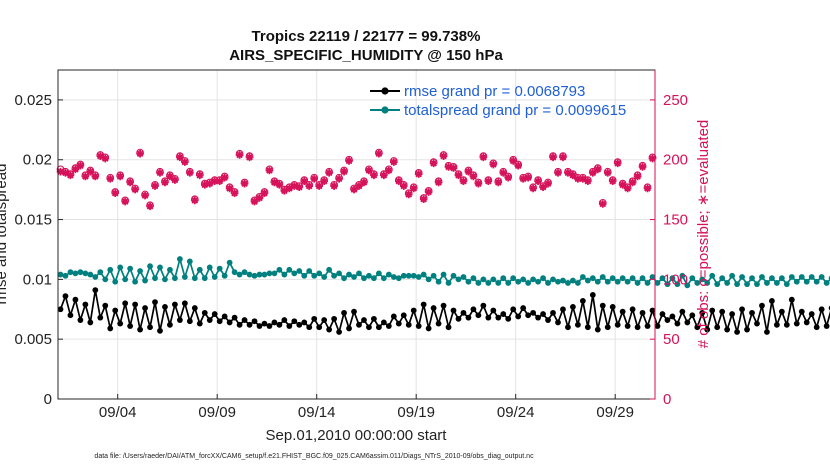 The image size is (830, 470). I want to click on obs-evaluated-series, so click(356, 180).